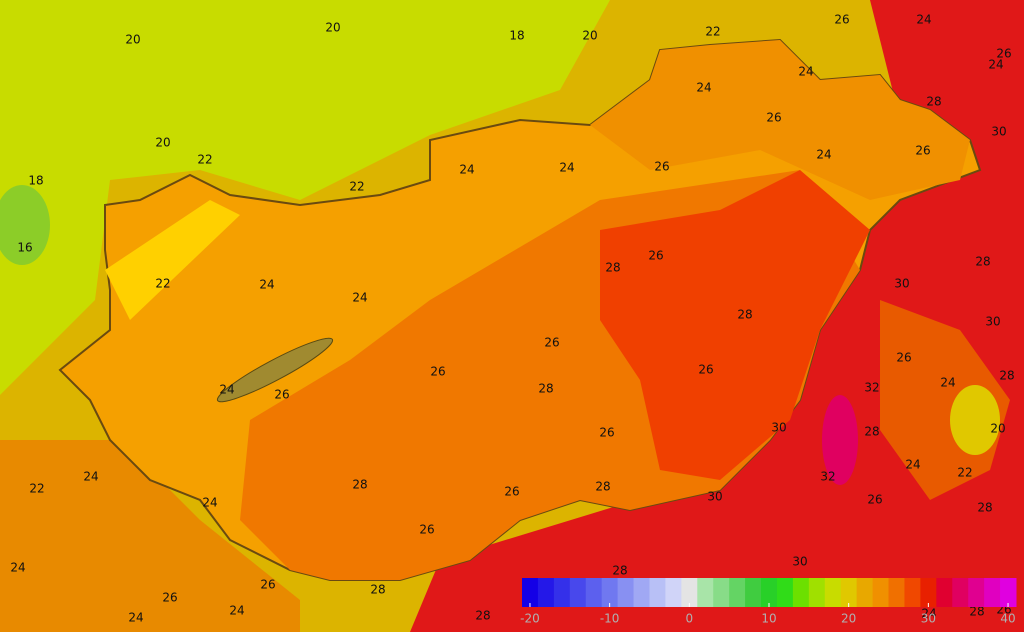  Describe the element at coordinates (516, 36) in the screenshot. I see `contour-label: 18` at that location.